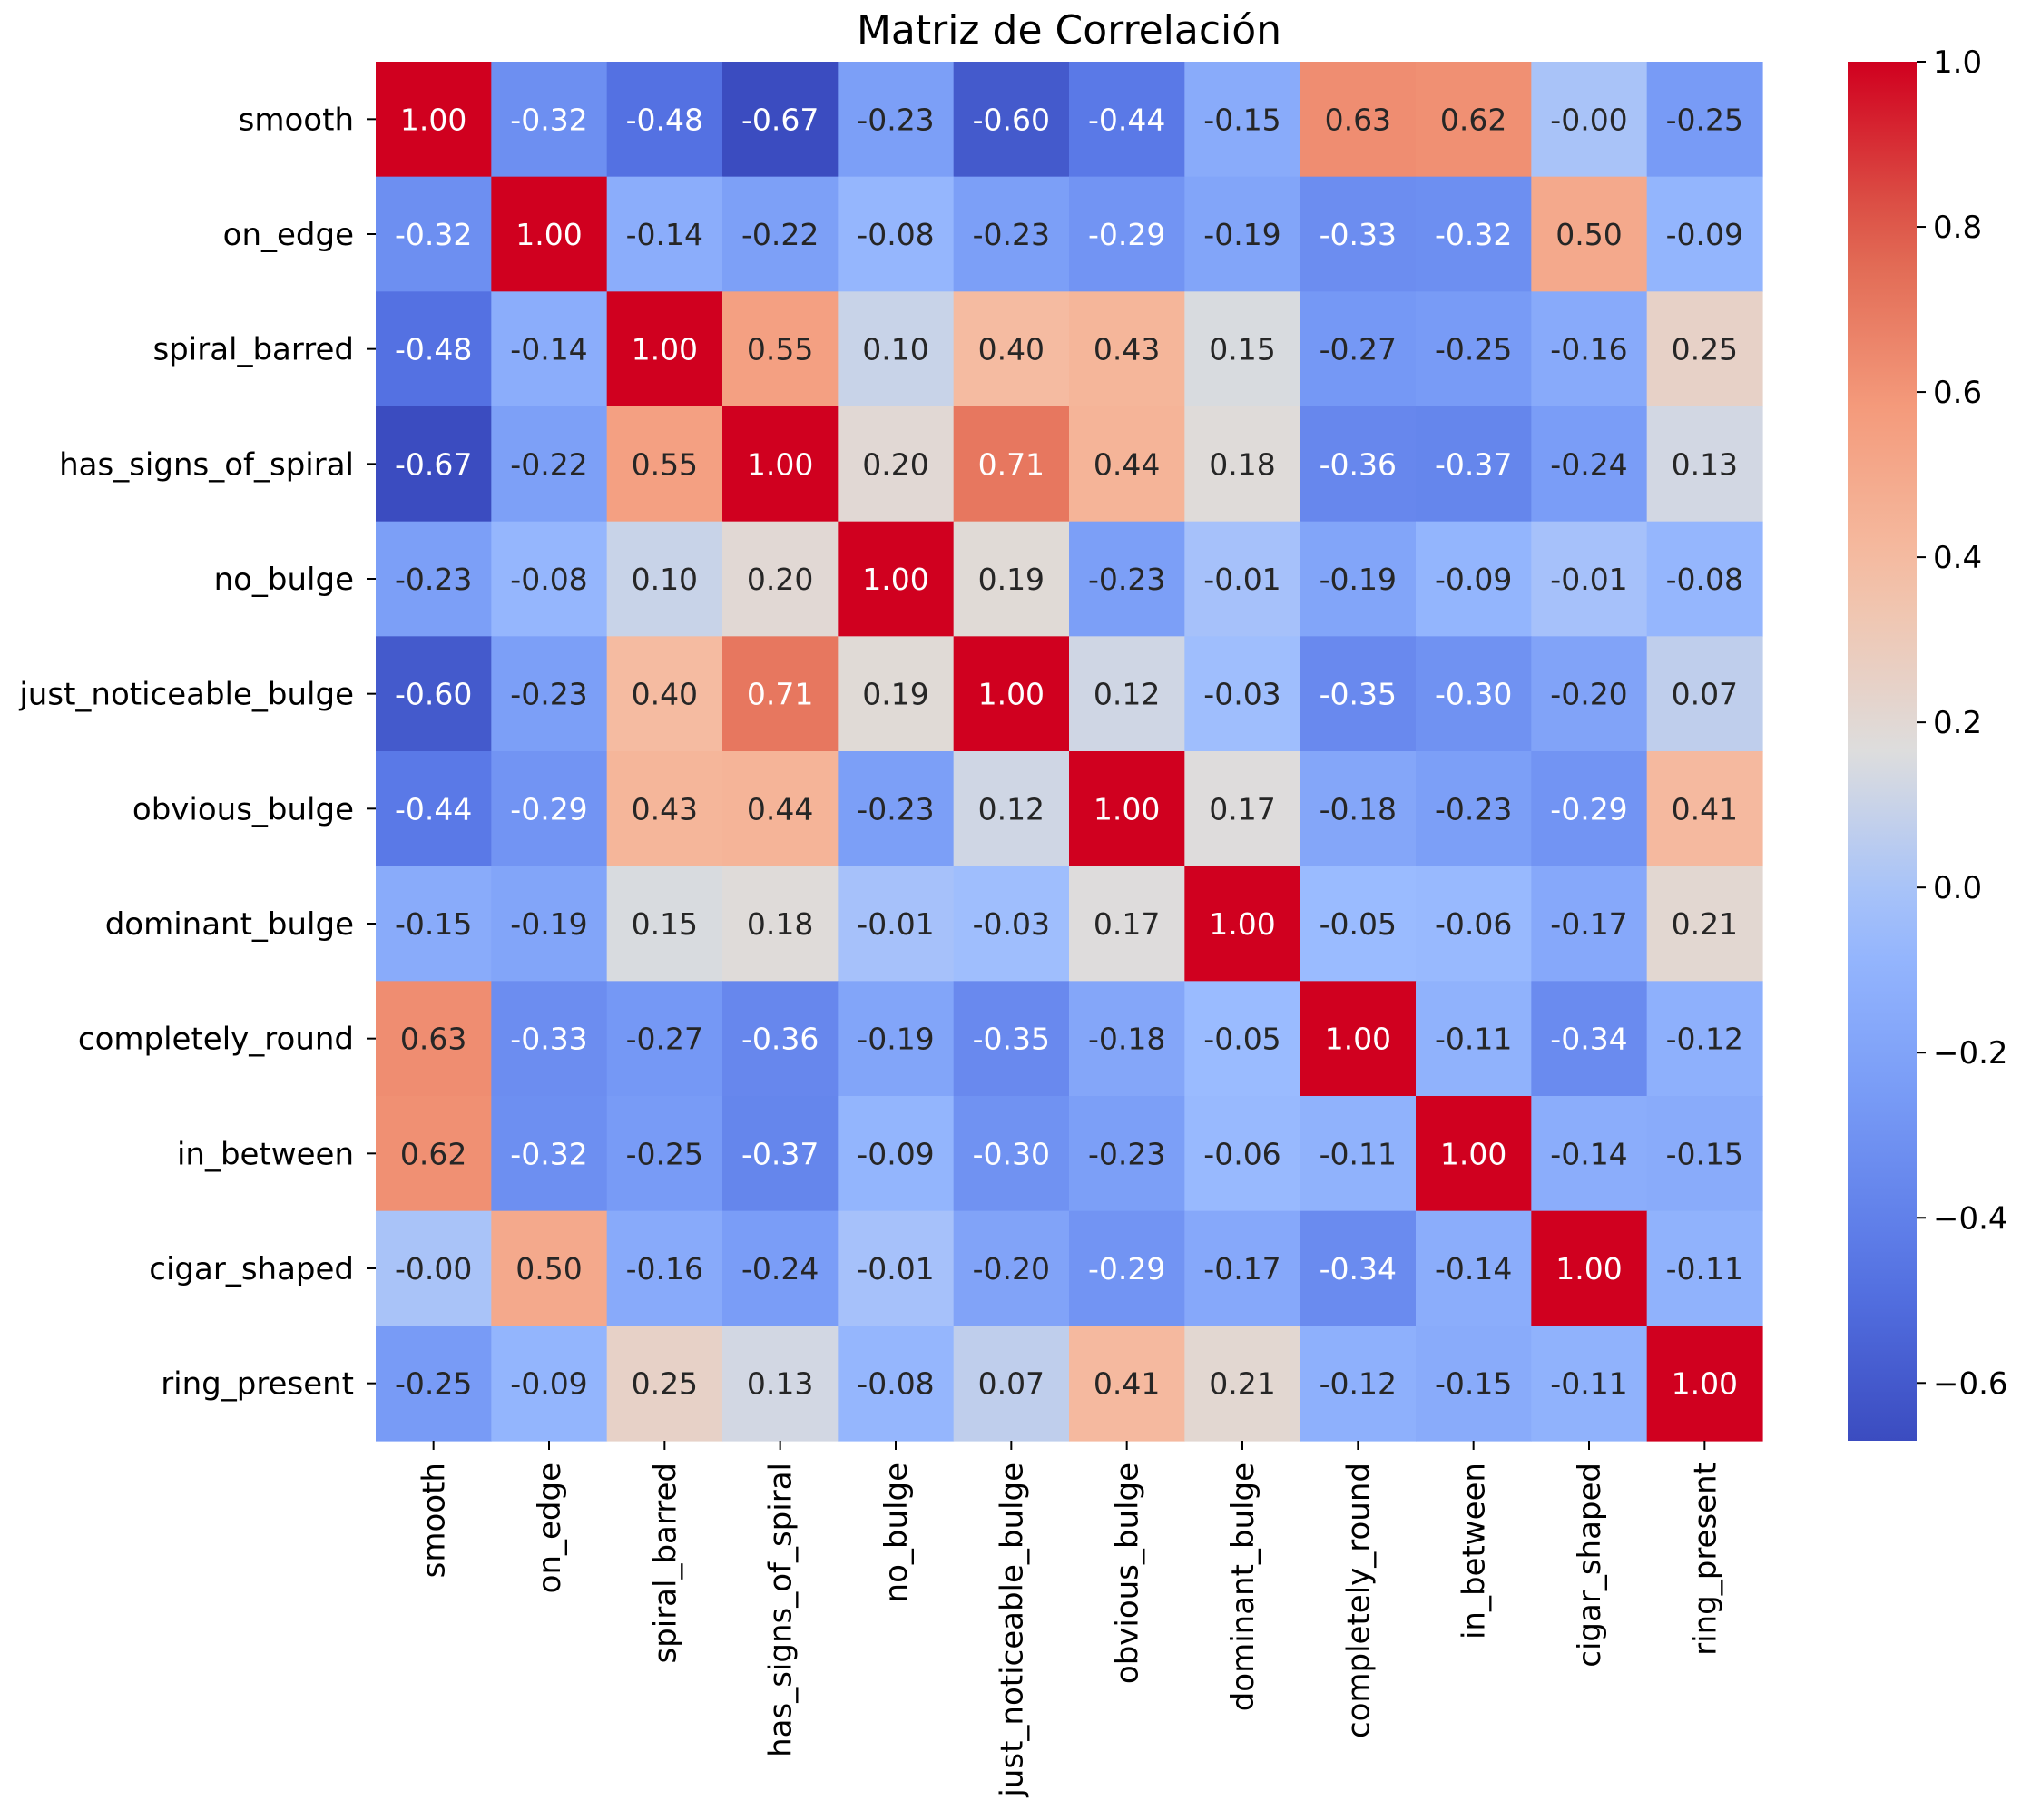 This screenshot has width=2021, height=1820. I want to click on heatmap-cell-cigar_shaped-just_noticeable_bulge, so click(1011, 1268).